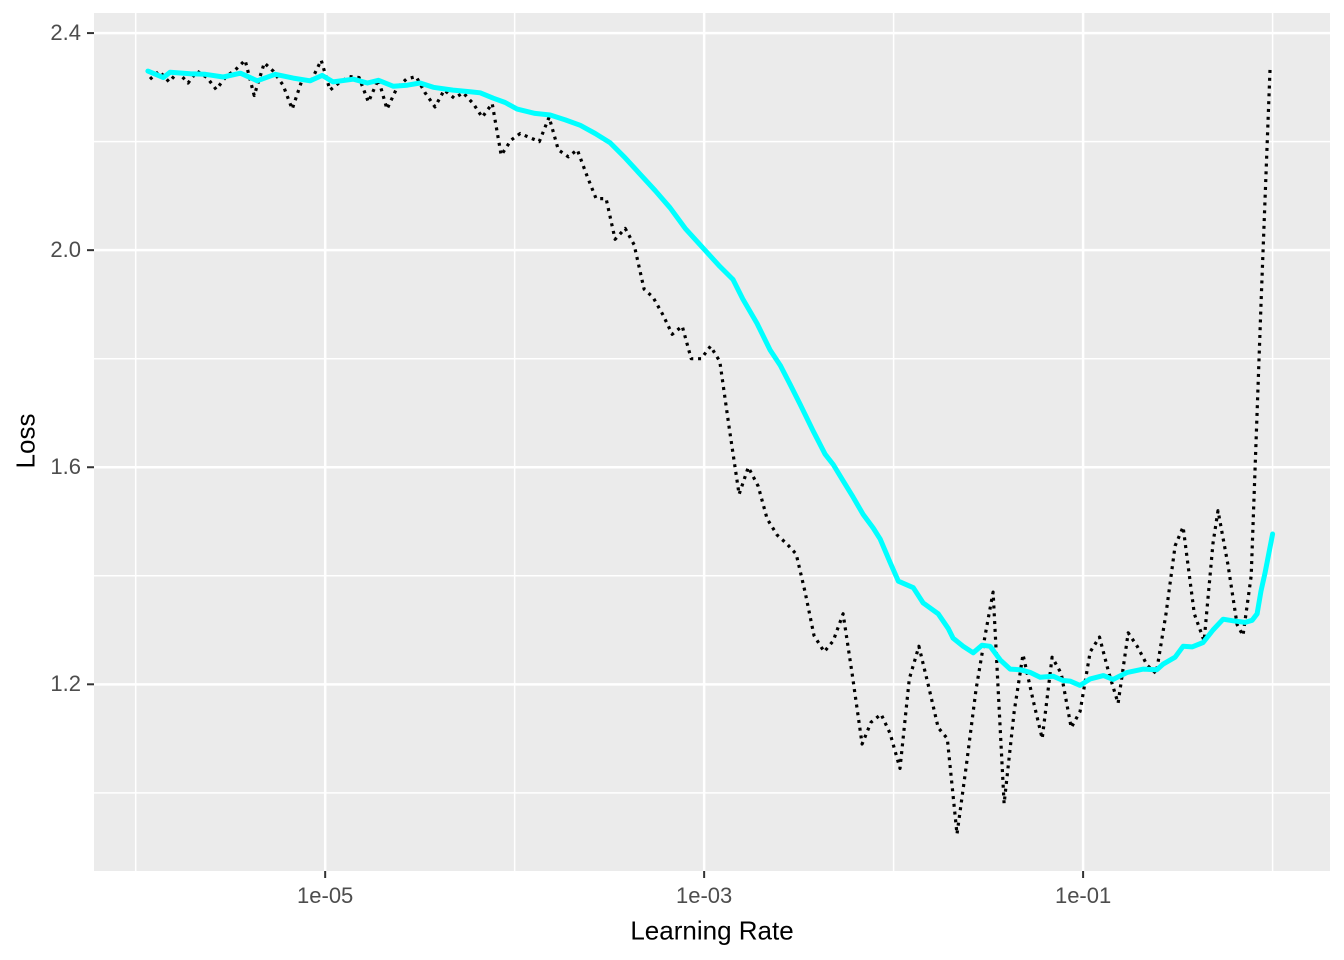 This screenshot has width=1344, height=960. Describe the element at coordinates (65, 250) in the screenshot. I see `y-tick-label: 2.0` at that location.